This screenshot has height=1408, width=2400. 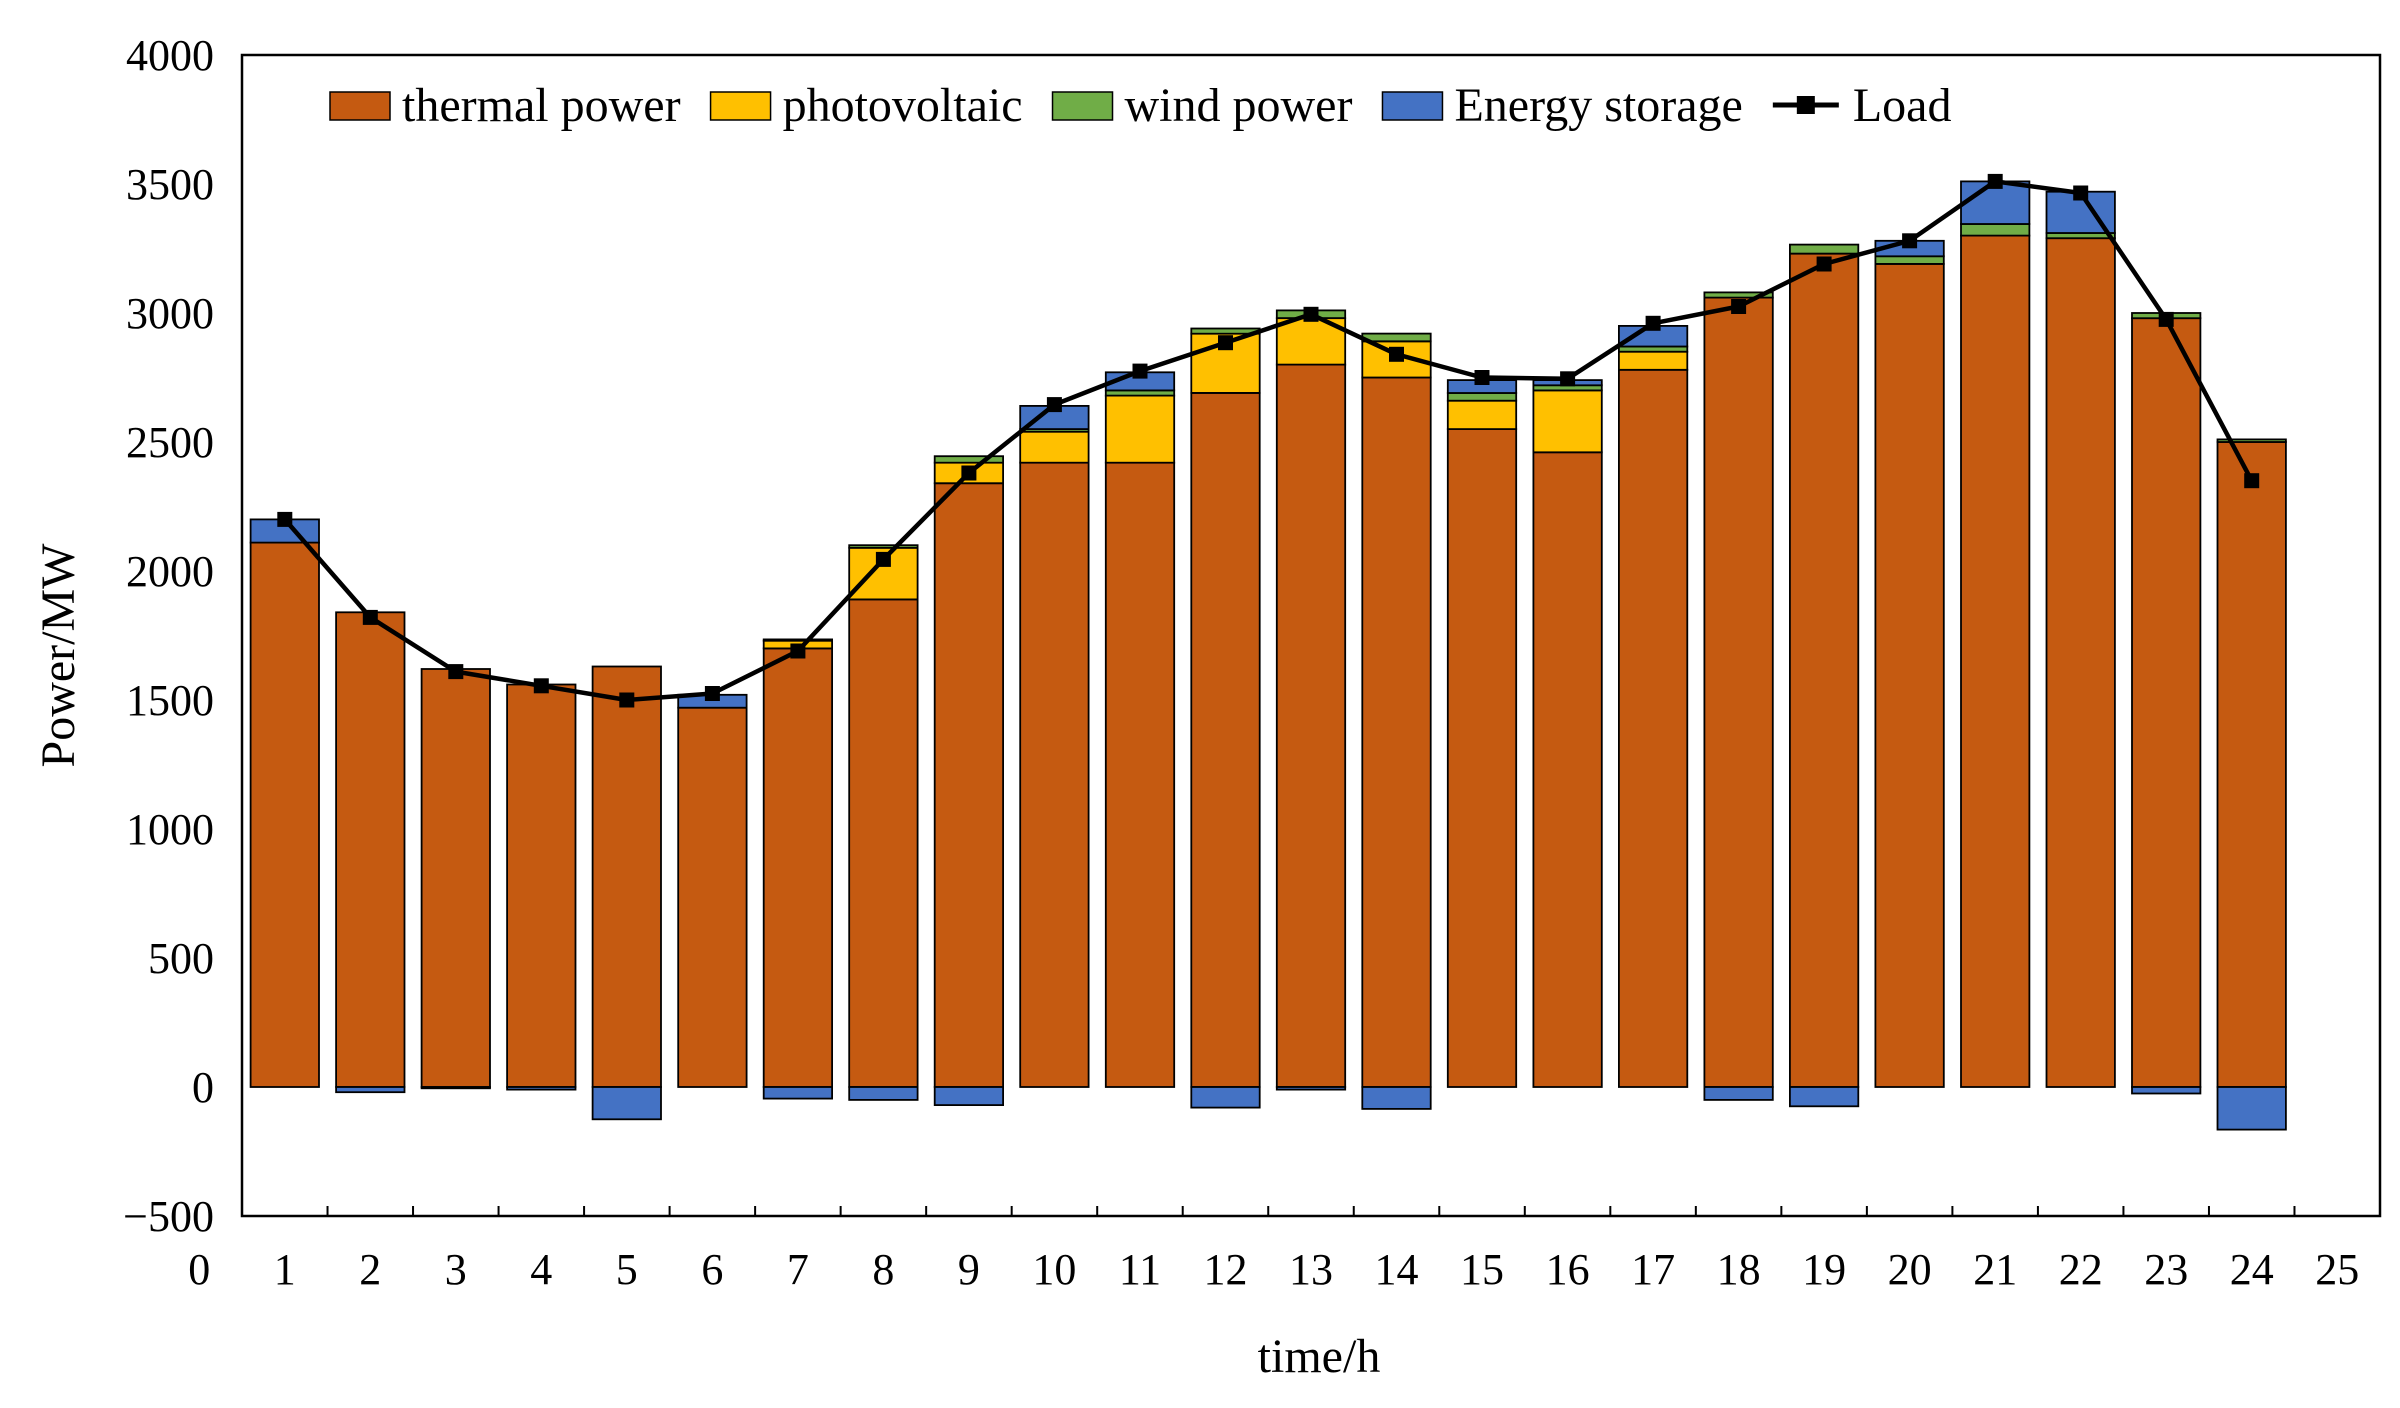 I want to click on x-tick-label-4: 4, so click(x=541, y=1269).